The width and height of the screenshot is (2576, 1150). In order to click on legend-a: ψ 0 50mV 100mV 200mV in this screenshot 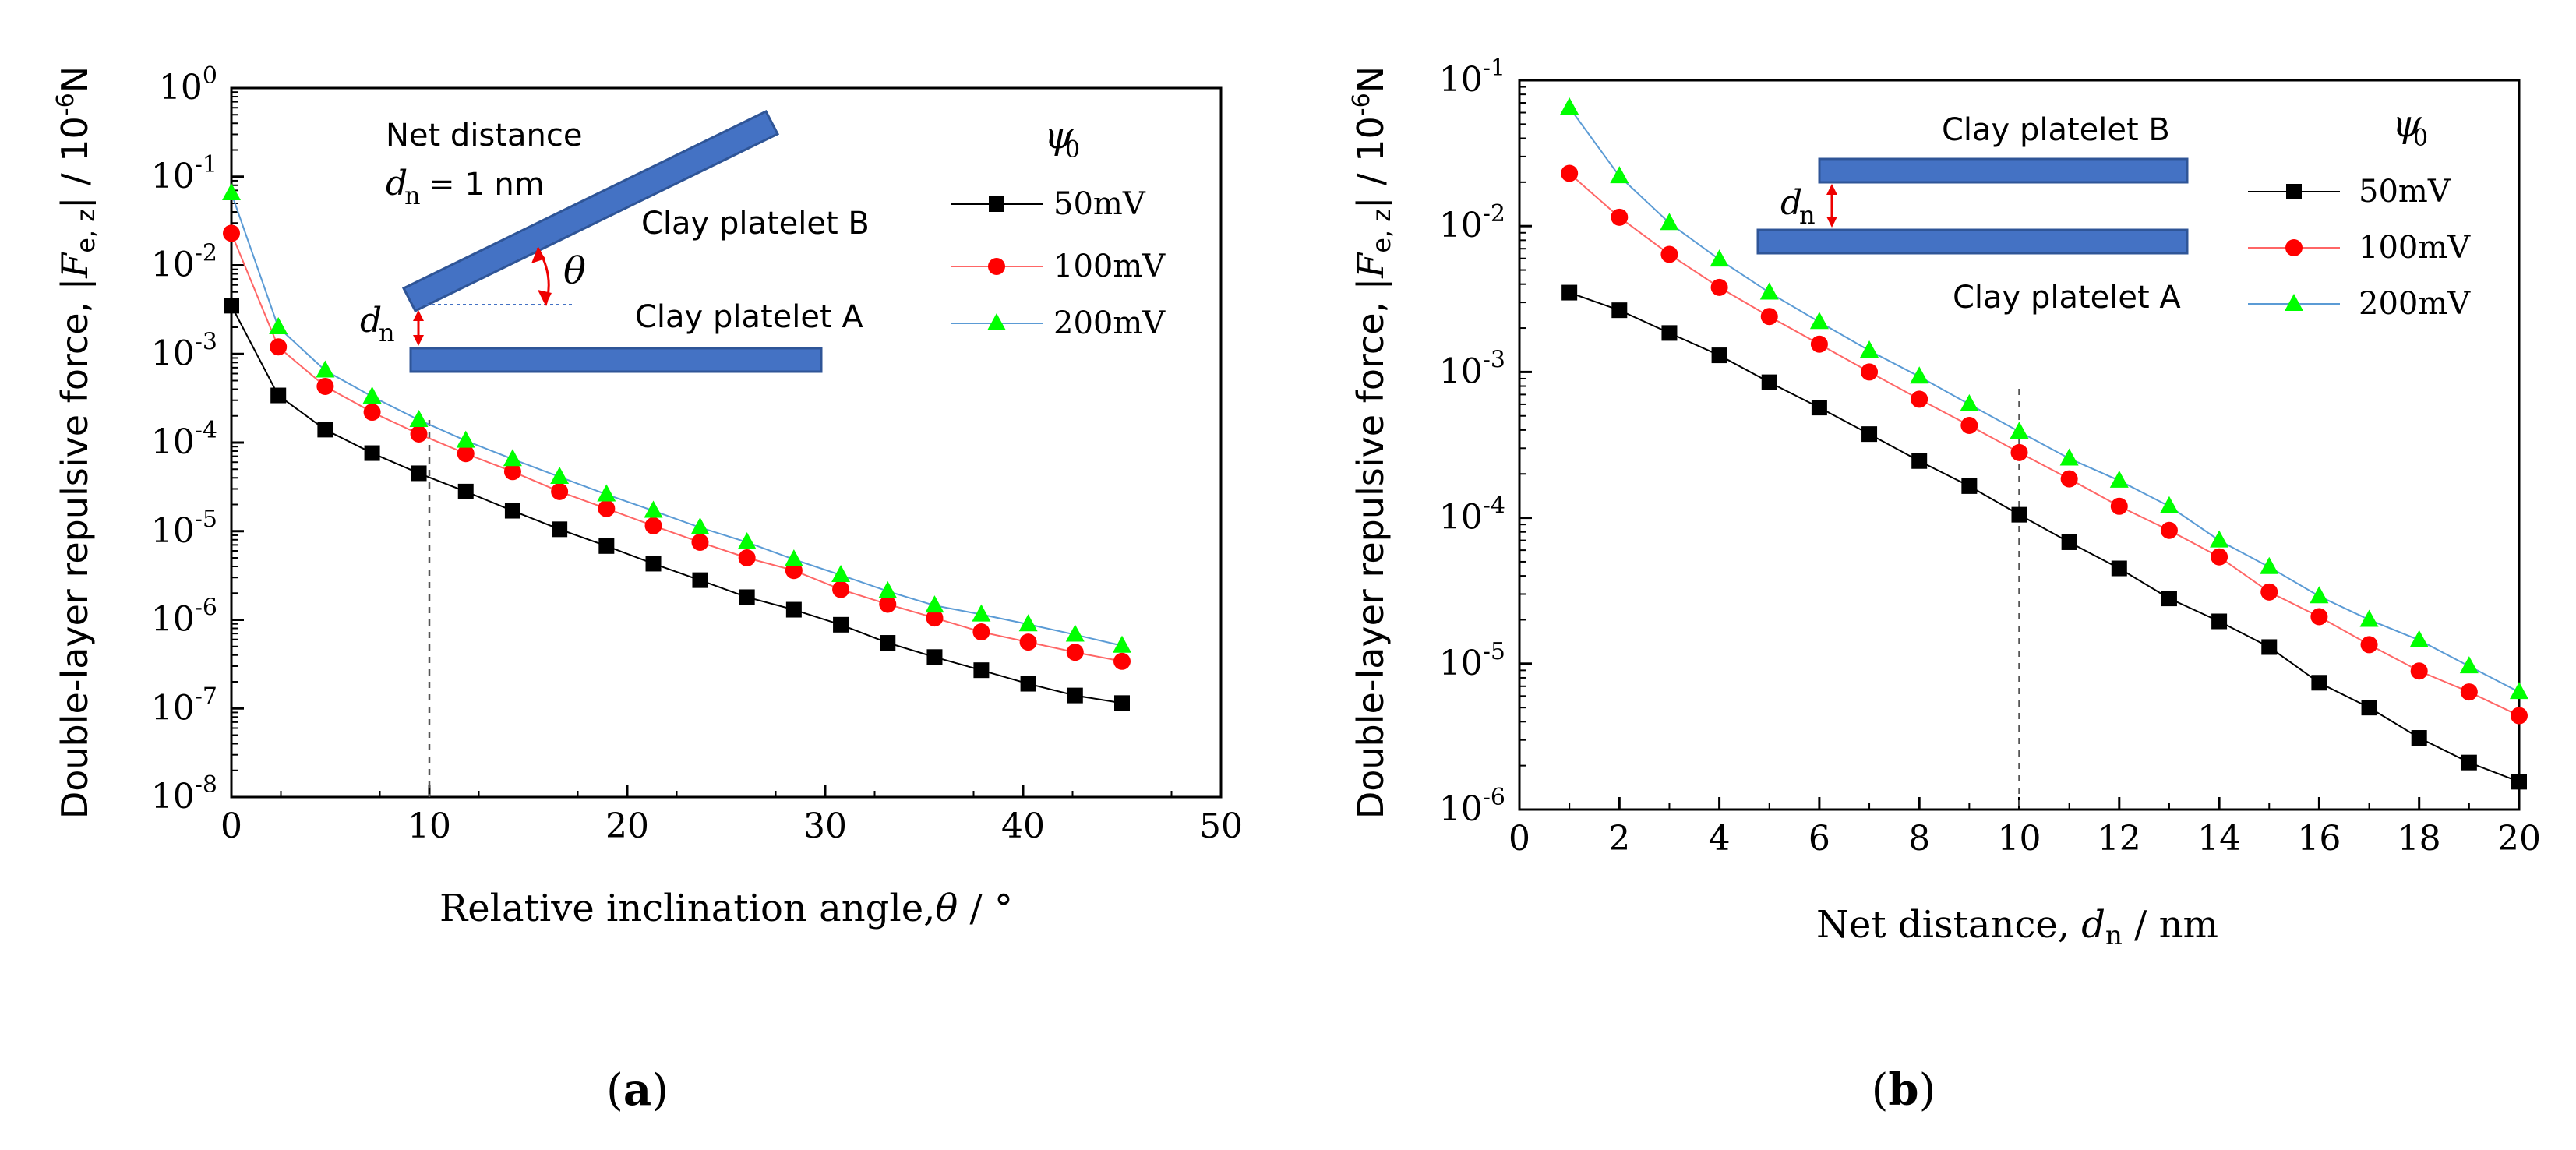, I will do `click(1058, 227)`.